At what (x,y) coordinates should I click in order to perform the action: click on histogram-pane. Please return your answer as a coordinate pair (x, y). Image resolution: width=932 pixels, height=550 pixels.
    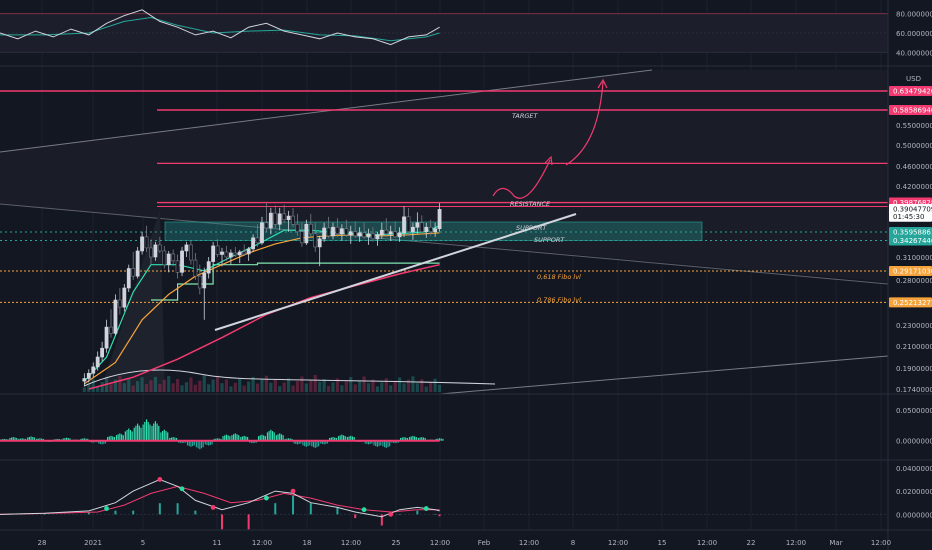
    Looking at the image, I should click on (222, 434).